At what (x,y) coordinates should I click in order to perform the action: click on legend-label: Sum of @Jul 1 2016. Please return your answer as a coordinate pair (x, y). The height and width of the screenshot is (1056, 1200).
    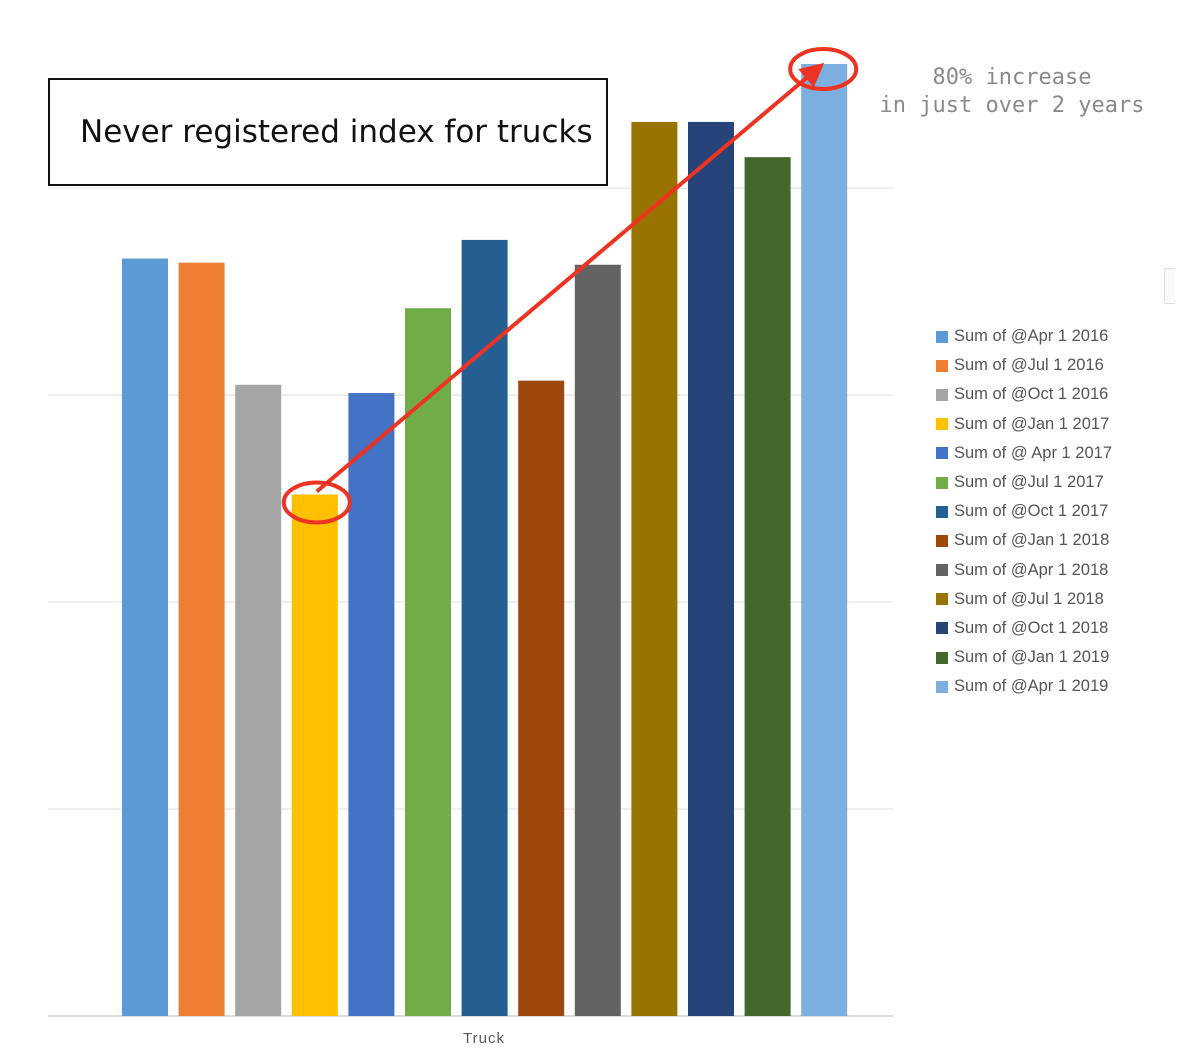
    Looking at the image, I should click on (1029, 365).